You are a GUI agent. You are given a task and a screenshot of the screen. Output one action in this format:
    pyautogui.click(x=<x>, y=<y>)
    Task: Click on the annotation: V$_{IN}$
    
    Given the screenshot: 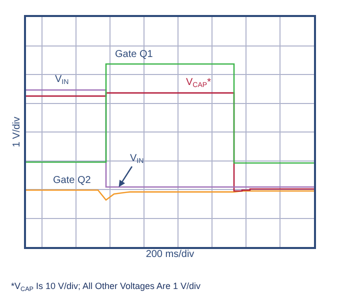 What is the action you would take?
    pyautogui.click(x=137, y=159)
    